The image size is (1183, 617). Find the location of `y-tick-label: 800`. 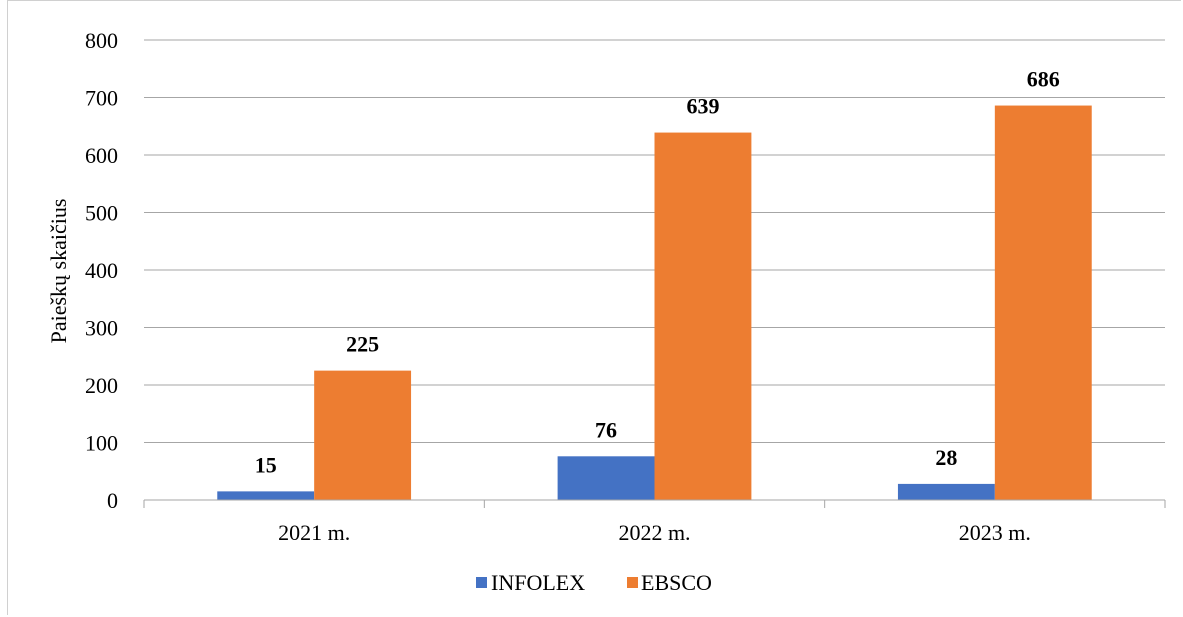

y-tick-label: 800 is located at coordinates (101, 40).